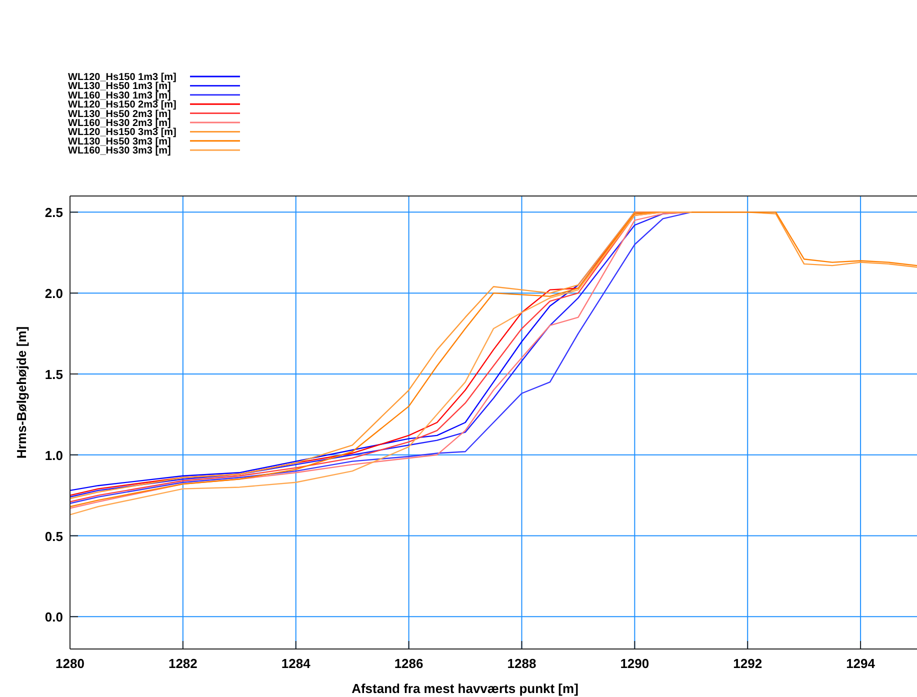  What do you see at coordinates (53, 536) in the screenshot?
I see `y-tick-label: 0.5` at bounding box center [53, 536].